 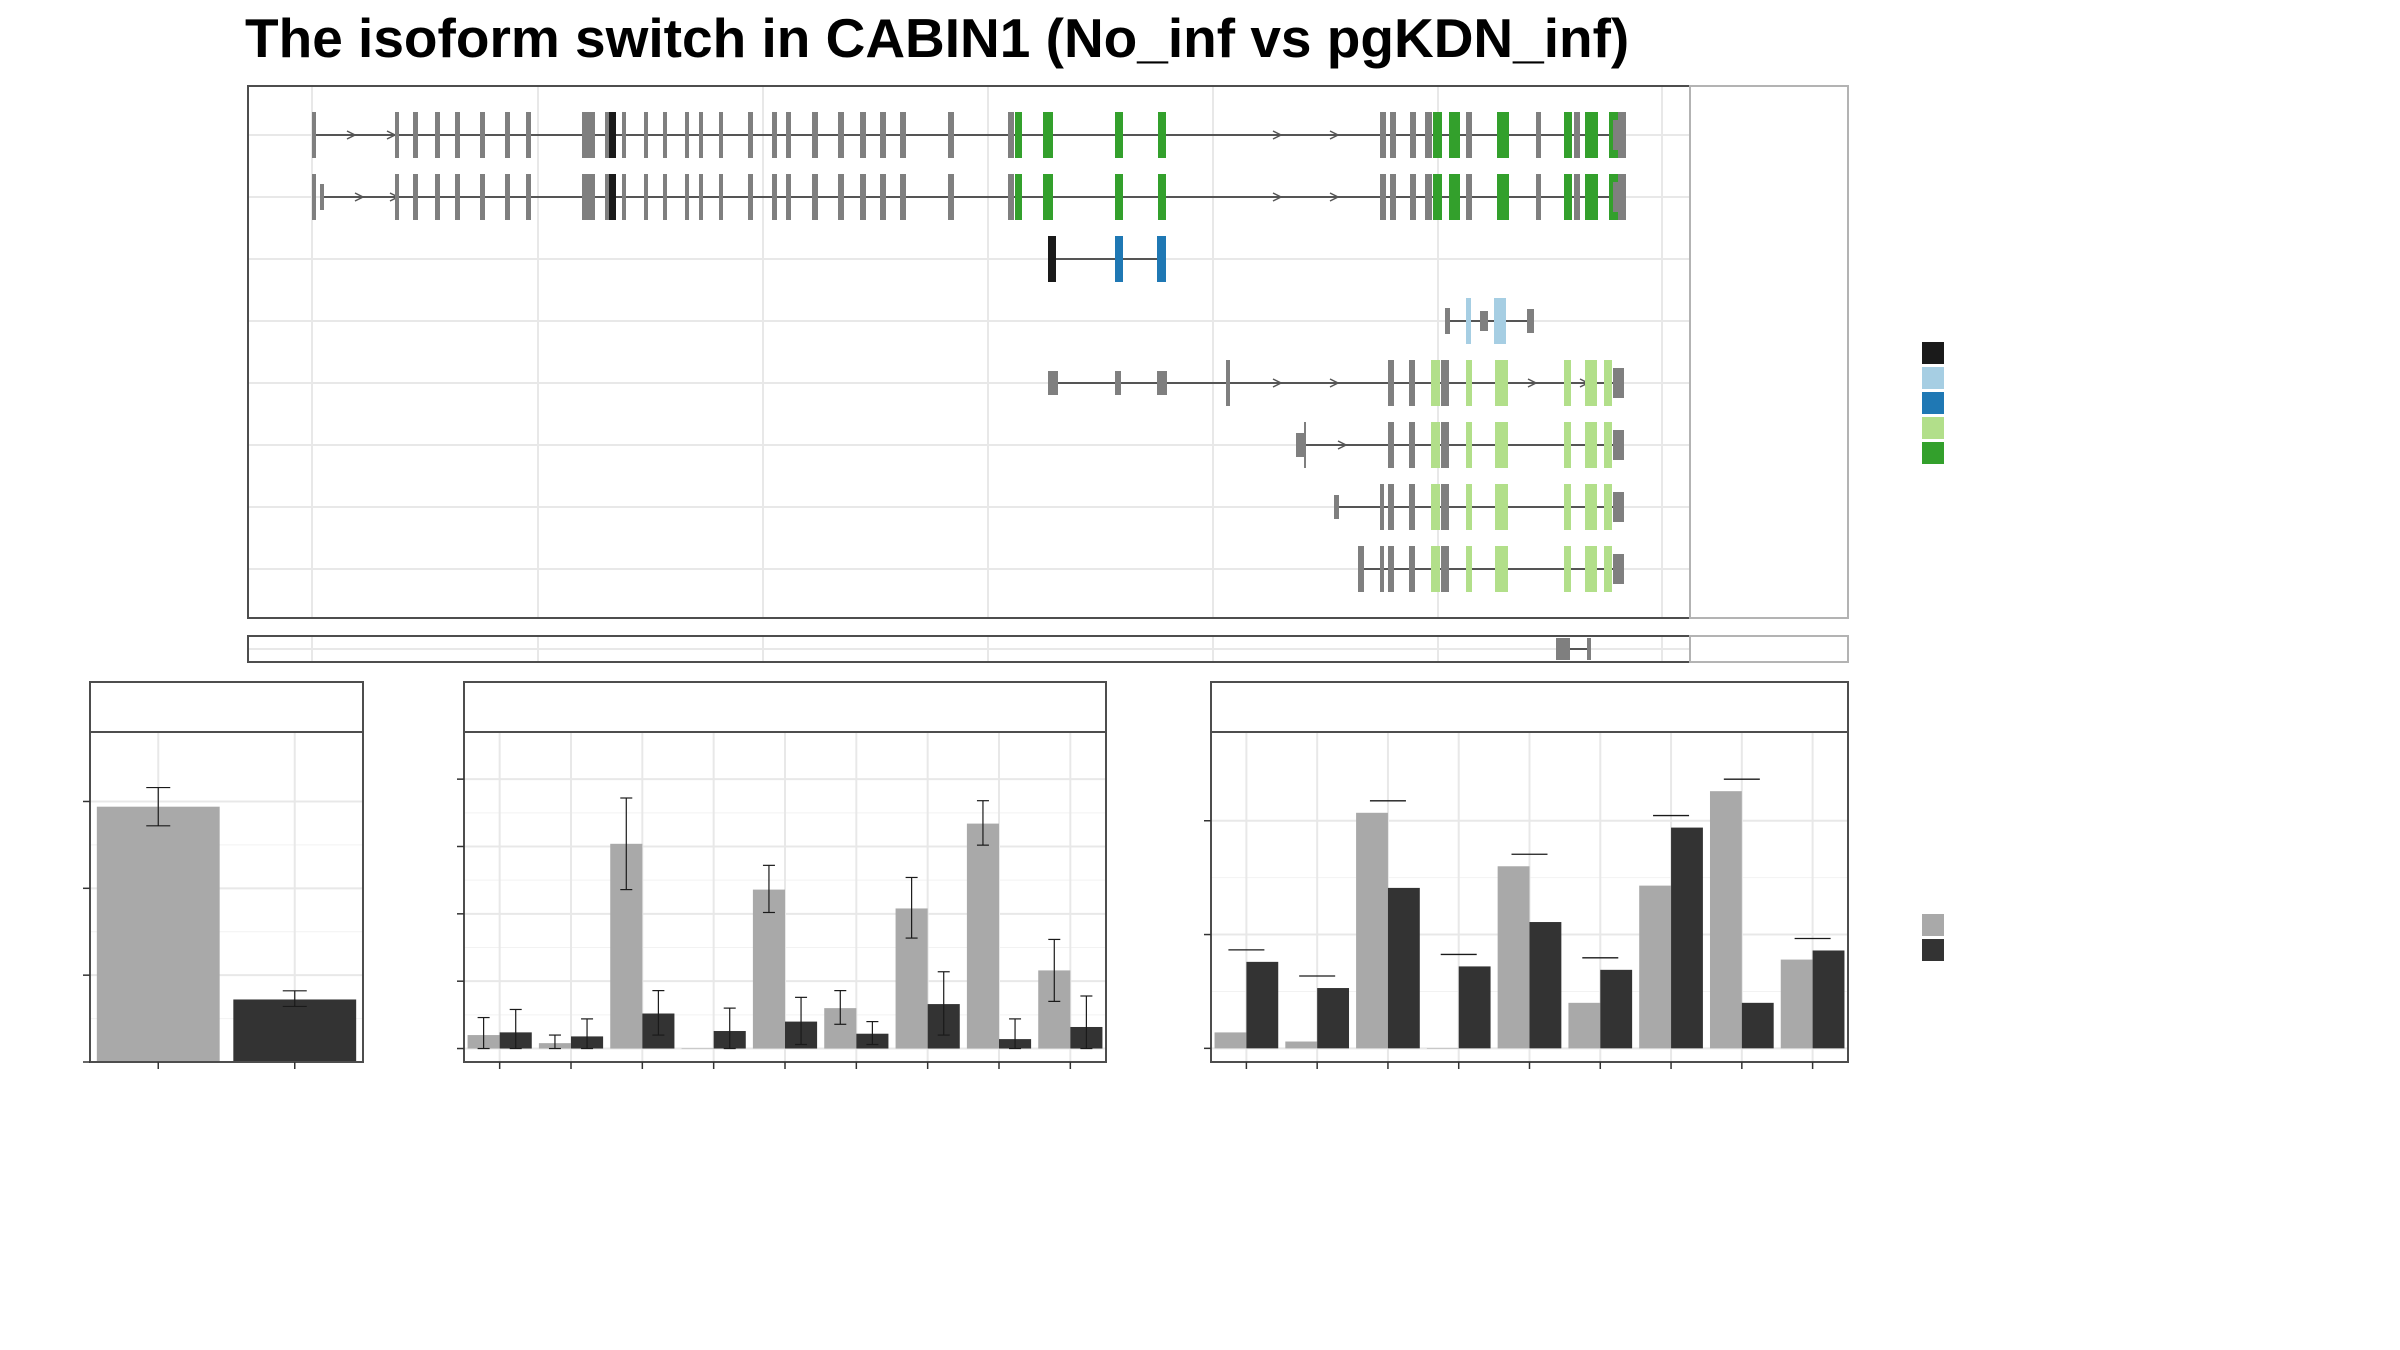 What do you see at coordinates (226, 707) in the screenshot?
I see `chart-strip` at bounding box center [226, 707].